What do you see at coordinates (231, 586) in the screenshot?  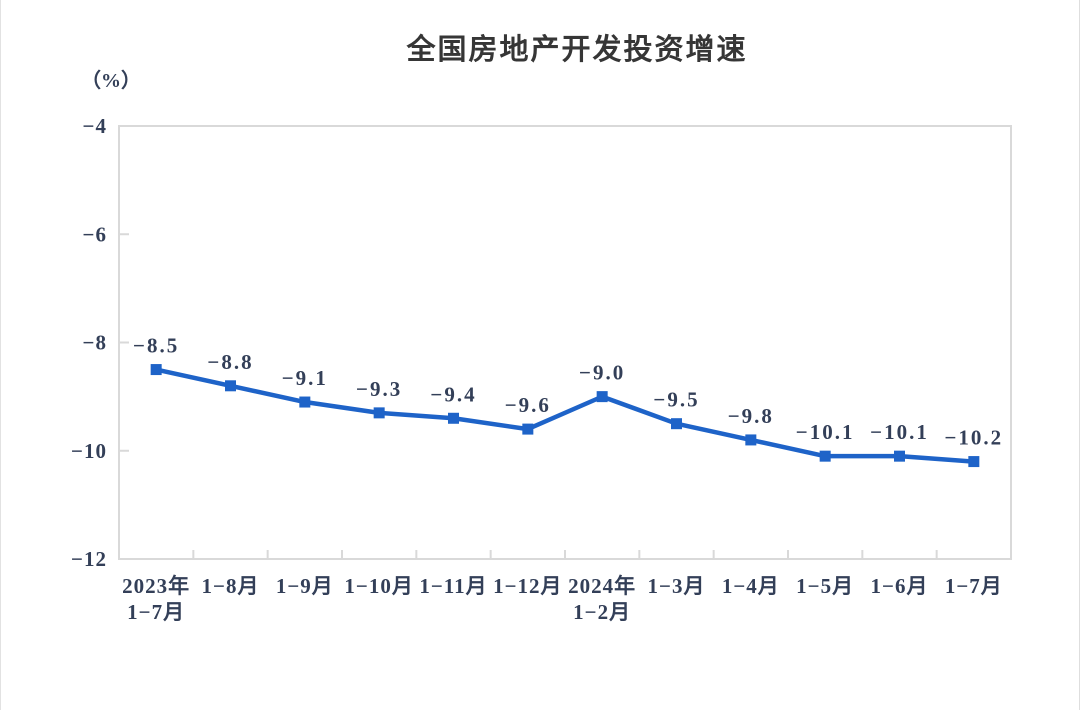 I see `x-axis-label: 1−8月` at bounding box center [231, 586].